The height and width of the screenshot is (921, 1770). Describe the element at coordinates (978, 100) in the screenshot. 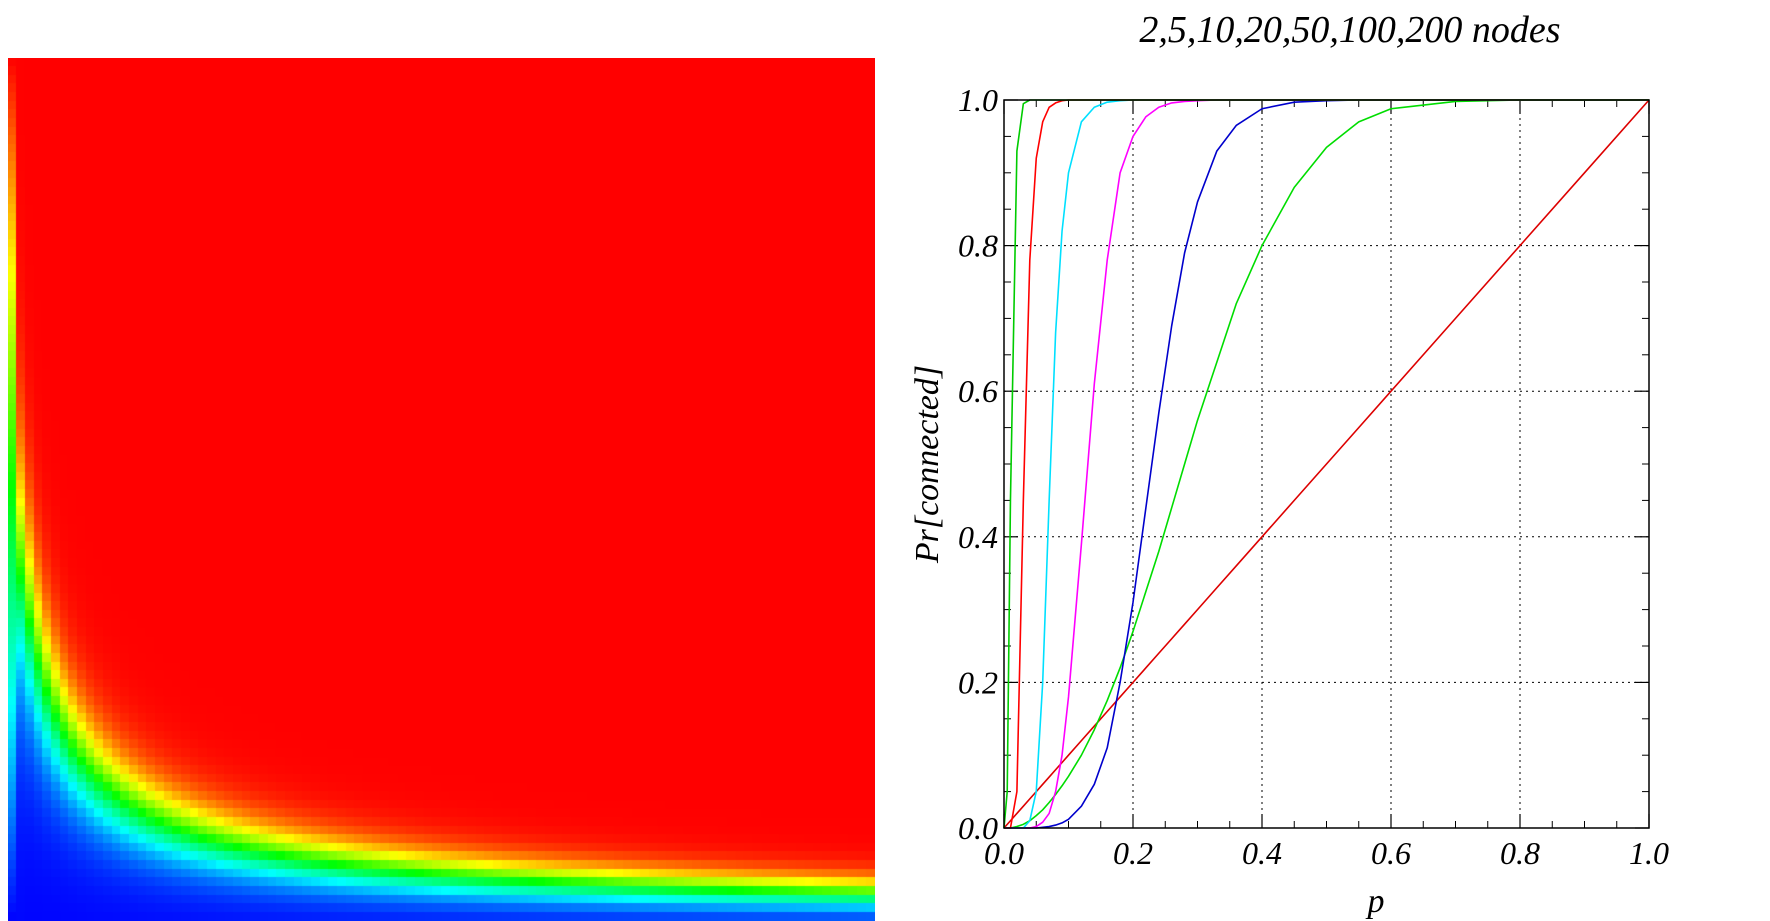

I see `y-tick-label: 1.0` at that location.